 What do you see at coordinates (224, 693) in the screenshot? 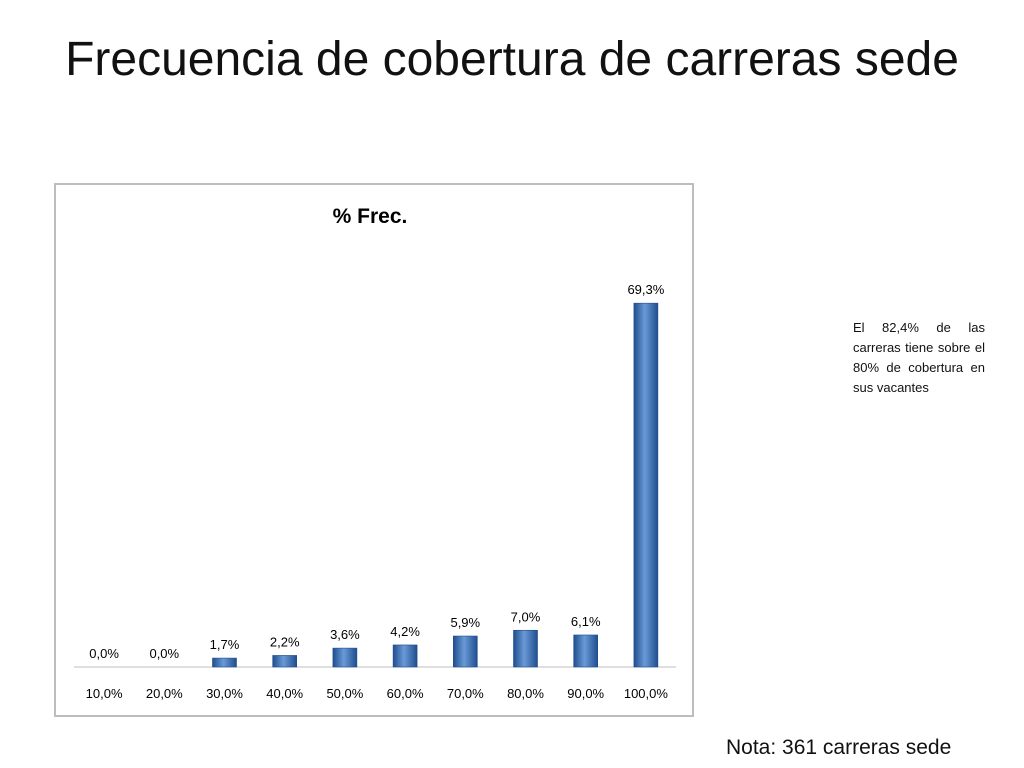
I see `x-tick-label-2: 30,0%` at bounding box center [224, 693].